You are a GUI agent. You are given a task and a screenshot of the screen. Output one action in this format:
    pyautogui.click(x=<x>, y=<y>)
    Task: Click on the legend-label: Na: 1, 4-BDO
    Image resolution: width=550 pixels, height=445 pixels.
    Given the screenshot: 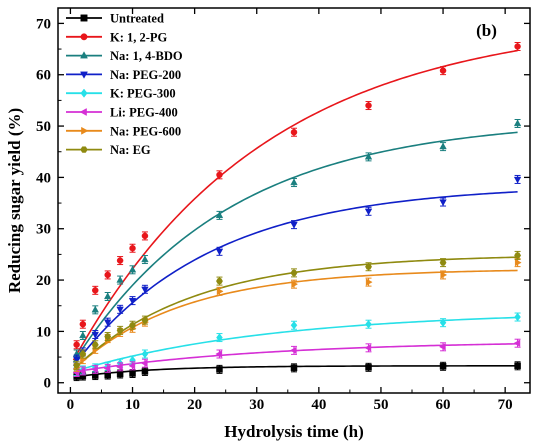 What is the action you would take?
    pyautogui.click(x=146, y=56)
    